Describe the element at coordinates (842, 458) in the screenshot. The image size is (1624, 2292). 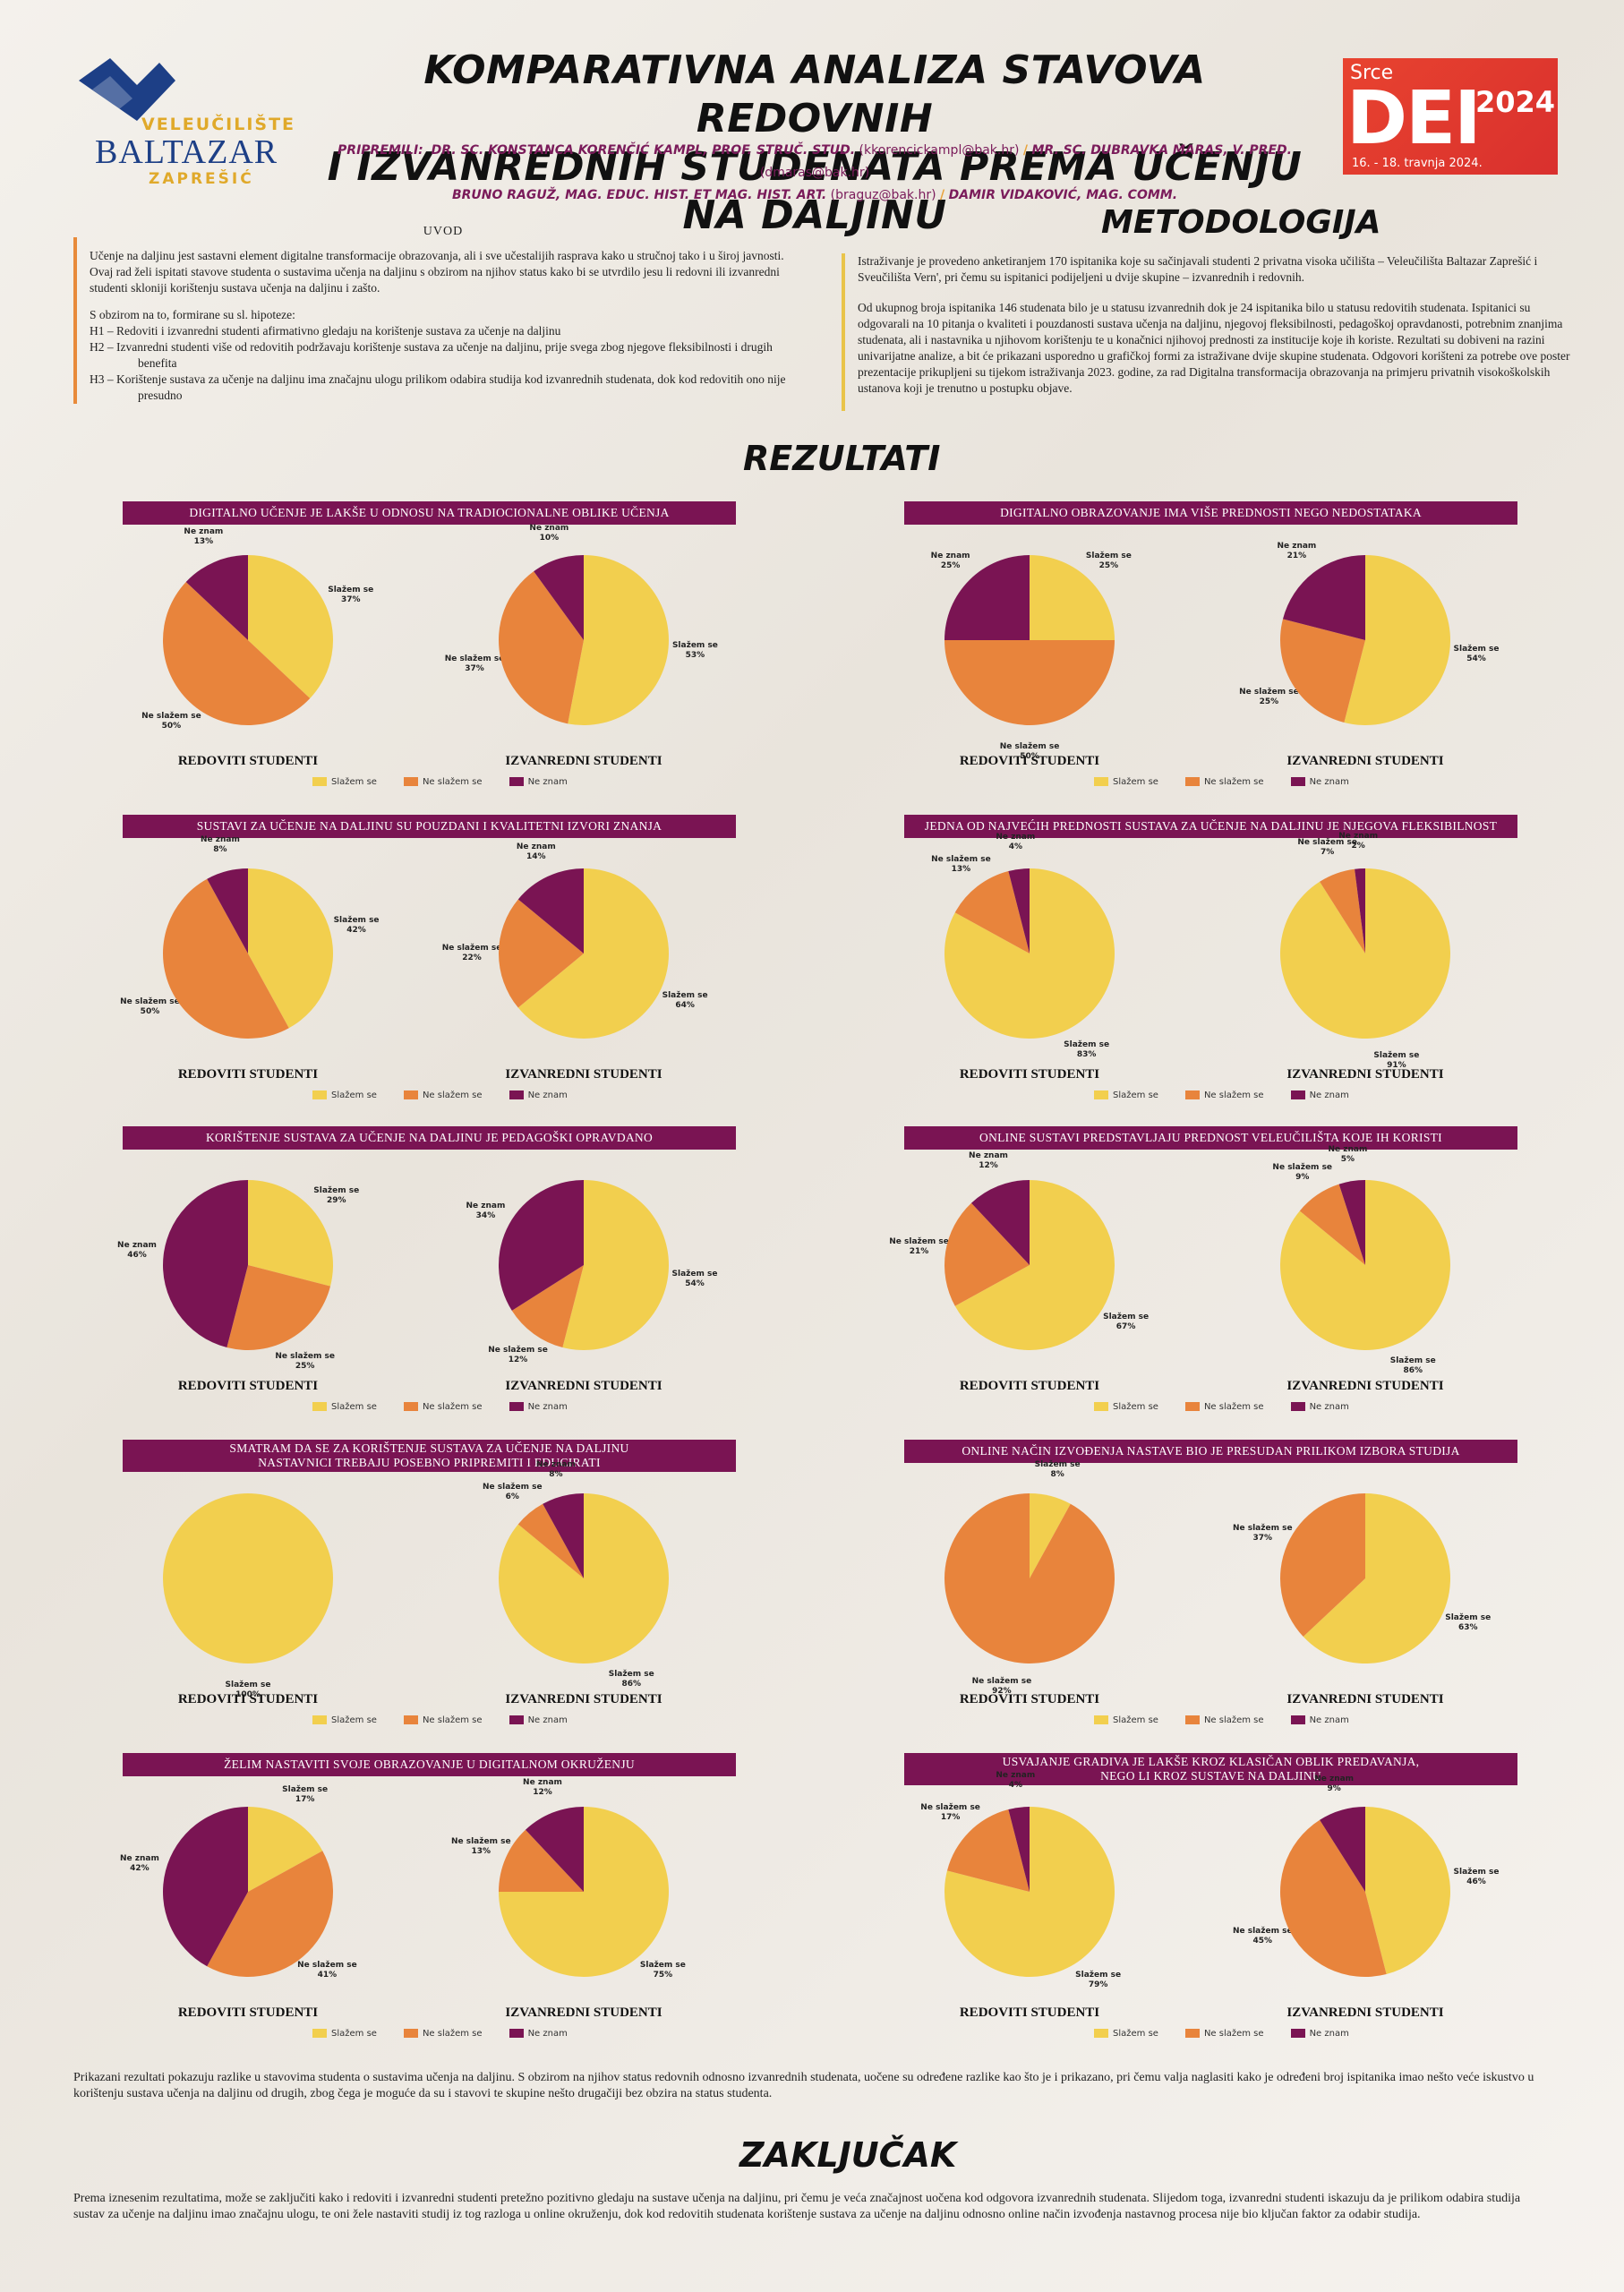
I see `results-heading: REZULTATI` at that location.